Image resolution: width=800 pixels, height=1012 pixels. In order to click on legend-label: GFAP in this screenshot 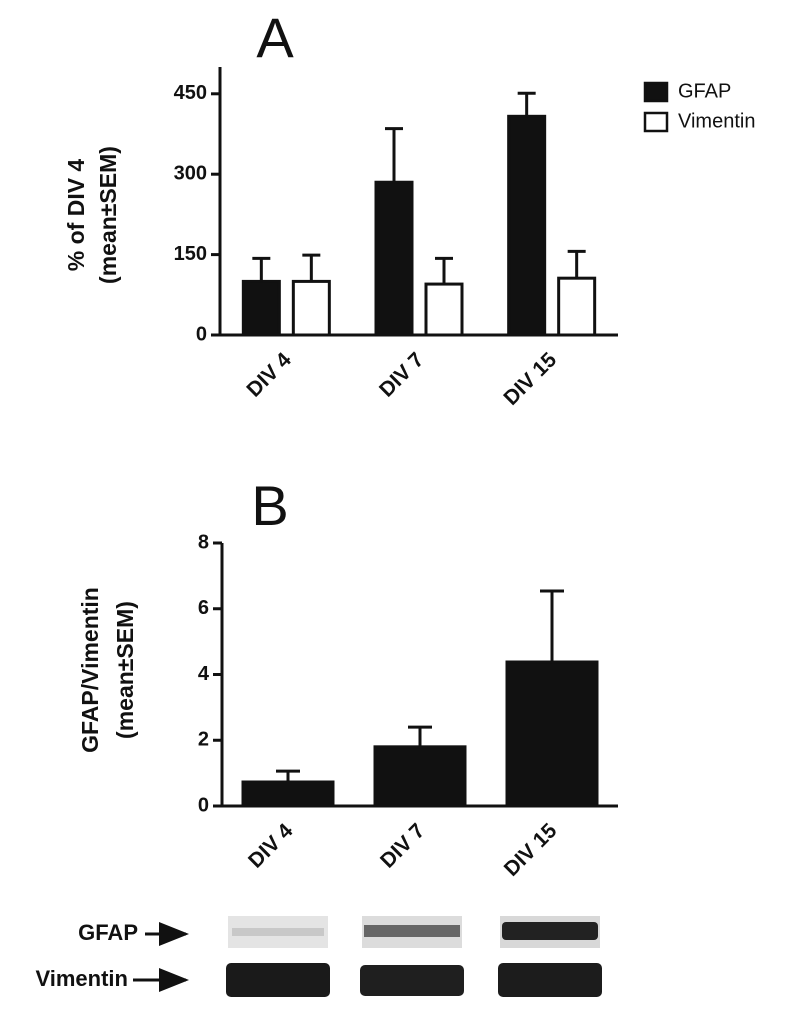, I will do `click(704, 91)`.